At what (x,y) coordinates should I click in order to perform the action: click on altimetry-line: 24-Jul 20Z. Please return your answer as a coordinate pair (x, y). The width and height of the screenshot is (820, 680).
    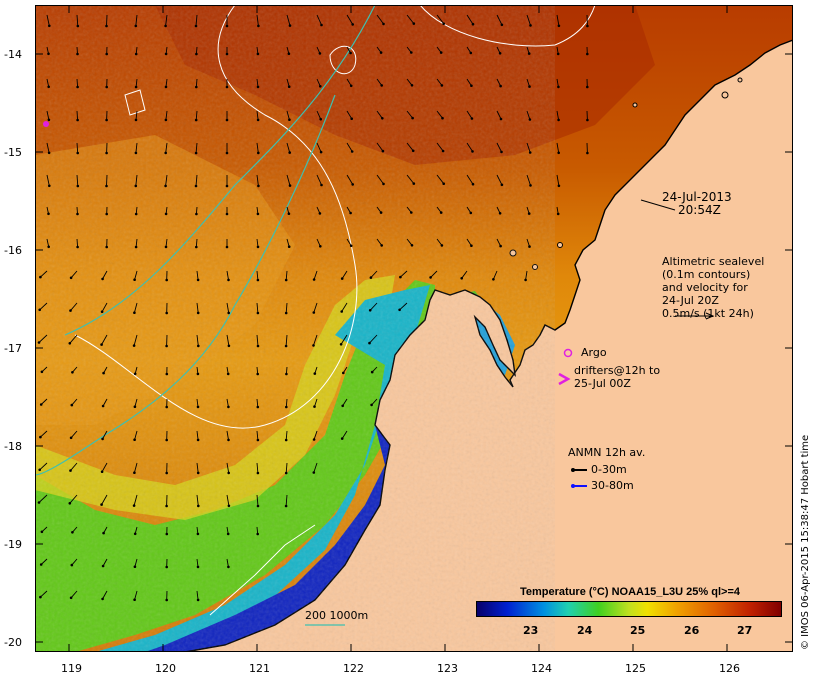
    Looking at the image, I should click on (690, 300).